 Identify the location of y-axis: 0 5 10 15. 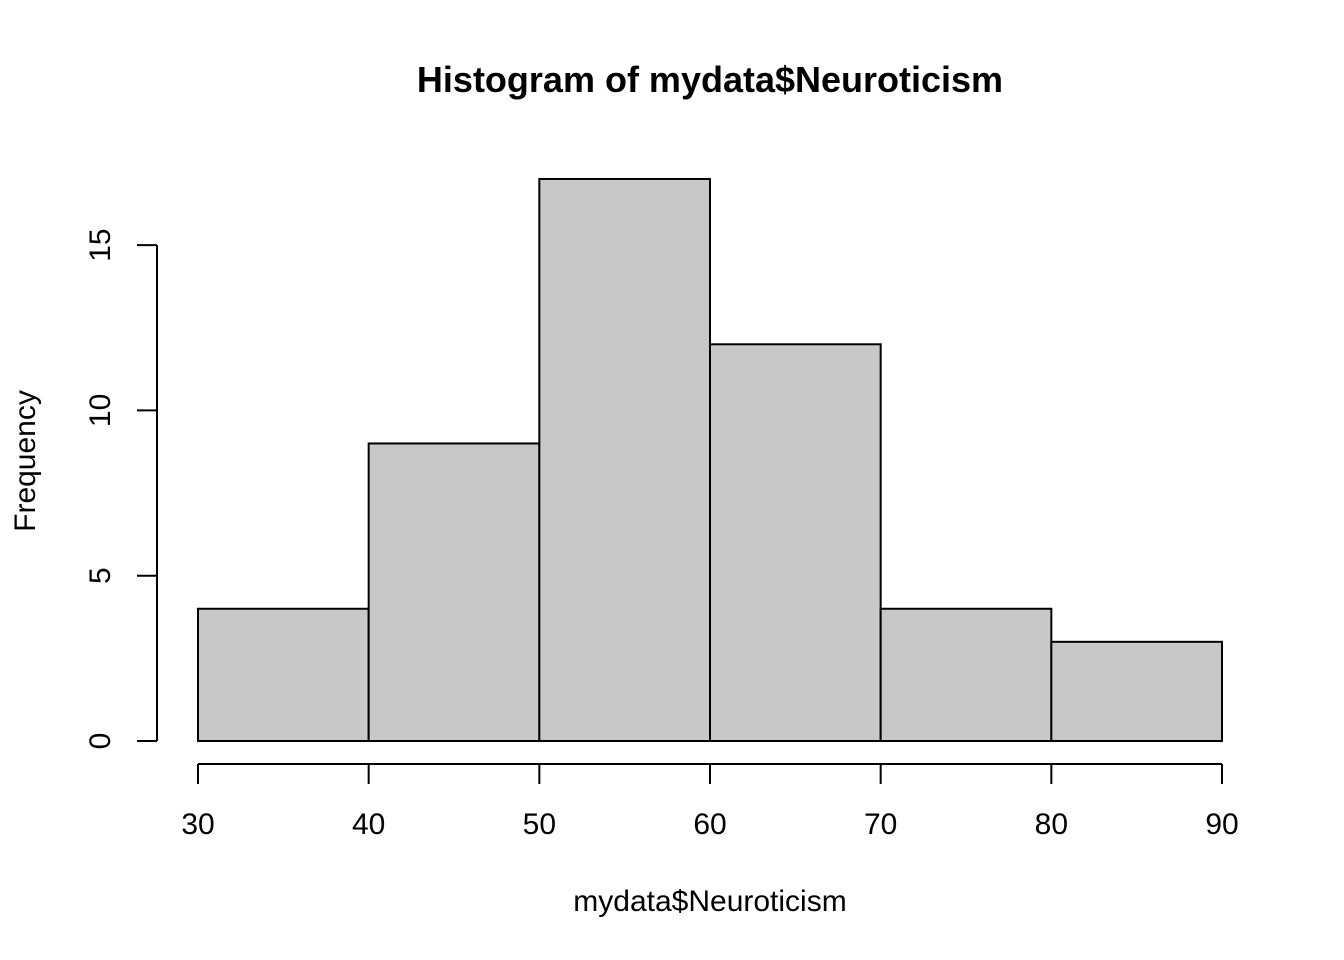
(121, 489).